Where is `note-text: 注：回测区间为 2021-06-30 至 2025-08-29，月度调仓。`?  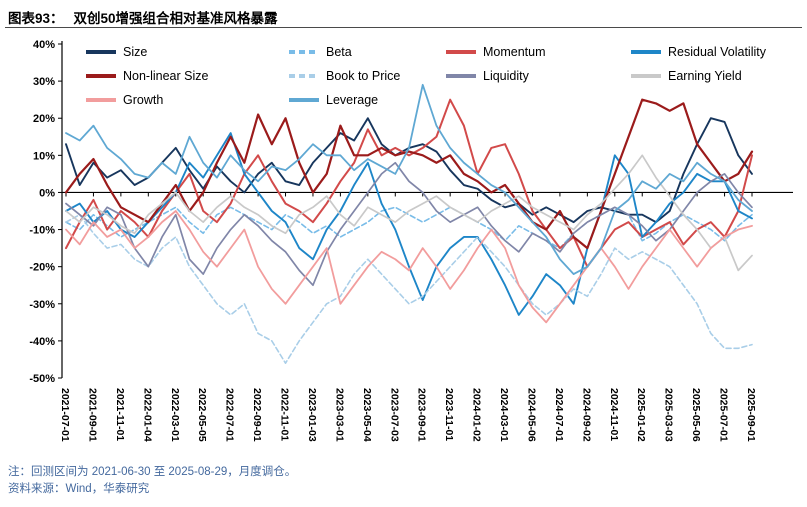
note-text: 注：回测区间为 2021-06-30 至 2025-08-29，月度调仓。 is located at coordinates (152, 472).